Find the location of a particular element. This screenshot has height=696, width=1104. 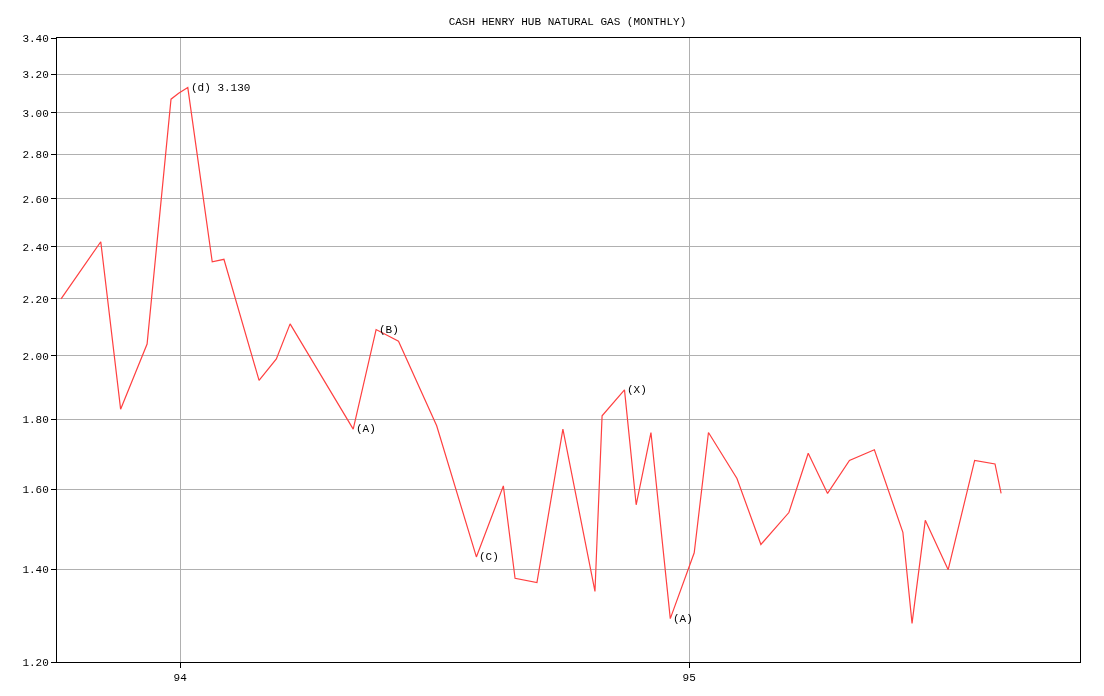

y-tick-label: 3.20 is located at coordinates (35, 75).